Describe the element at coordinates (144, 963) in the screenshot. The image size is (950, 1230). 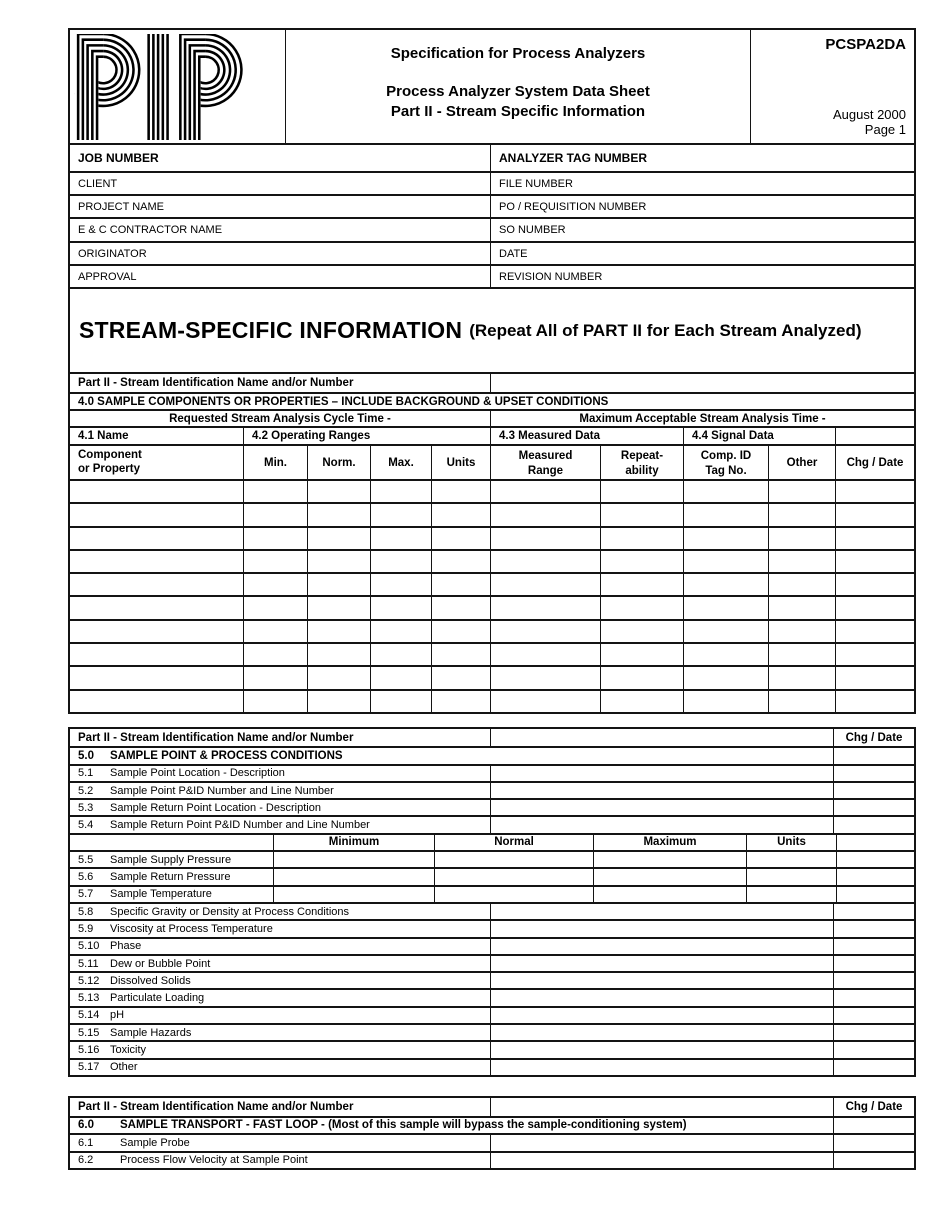
I see `spec-label: 5.11 Dew or Bubble Point` at that location.